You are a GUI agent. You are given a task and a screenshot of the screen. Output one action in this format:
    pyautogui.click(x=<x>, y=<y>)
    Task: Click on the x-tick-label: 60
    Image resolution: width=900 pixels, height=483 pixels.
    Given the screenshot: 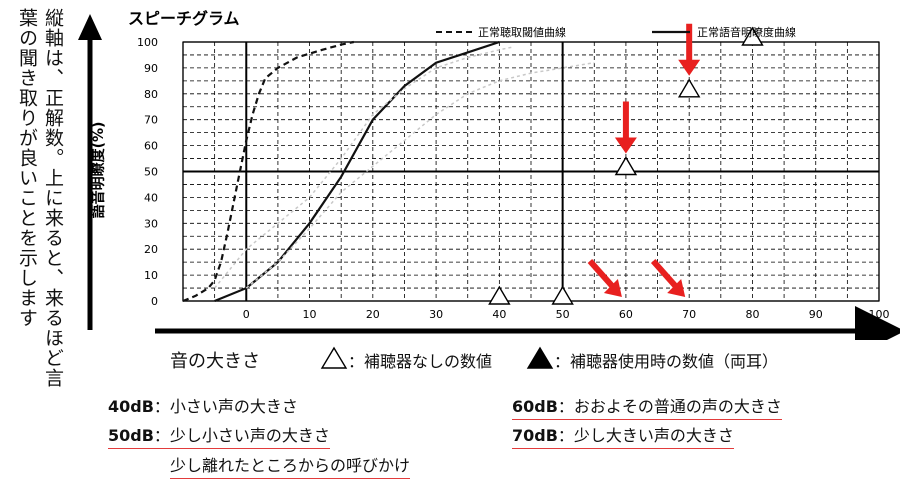 What is the action you would take?
    pyautogui.click(x=626, y=314)
    